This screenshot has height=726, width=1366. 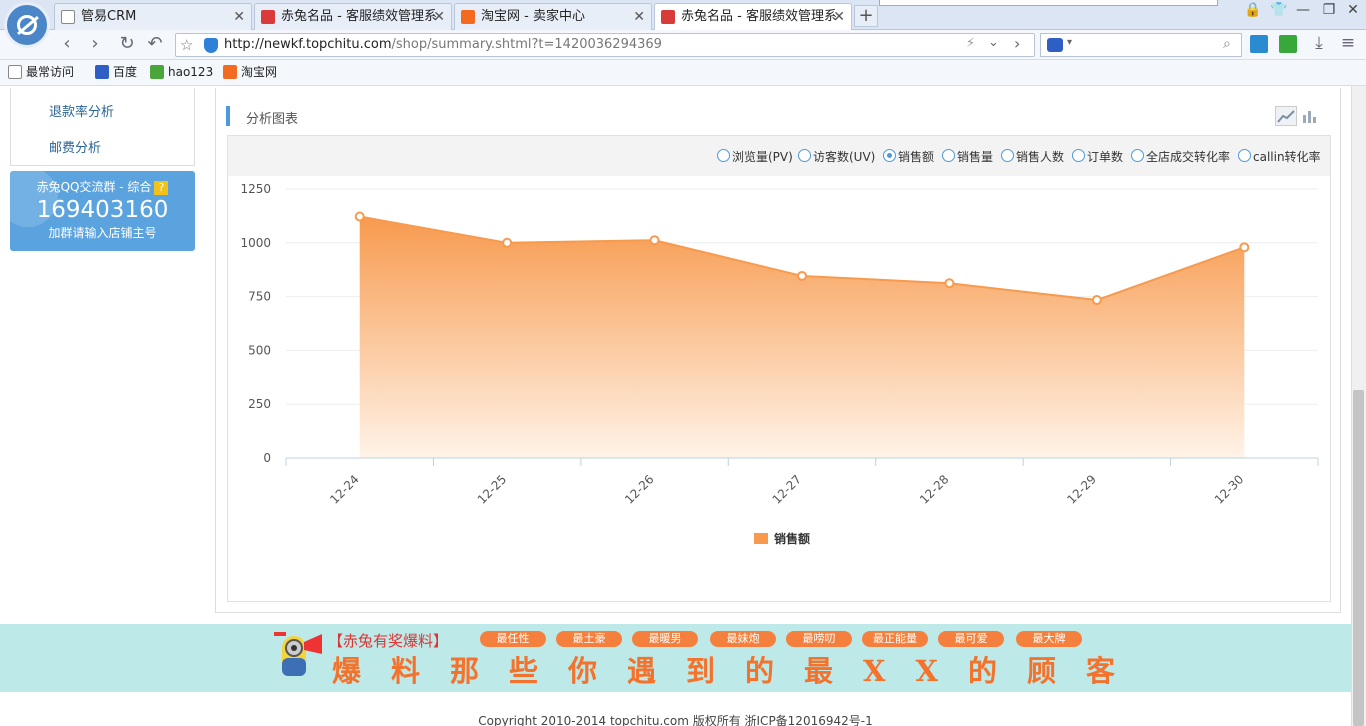 I want to click on radio-selected-icon, so click(x=889, y=155).